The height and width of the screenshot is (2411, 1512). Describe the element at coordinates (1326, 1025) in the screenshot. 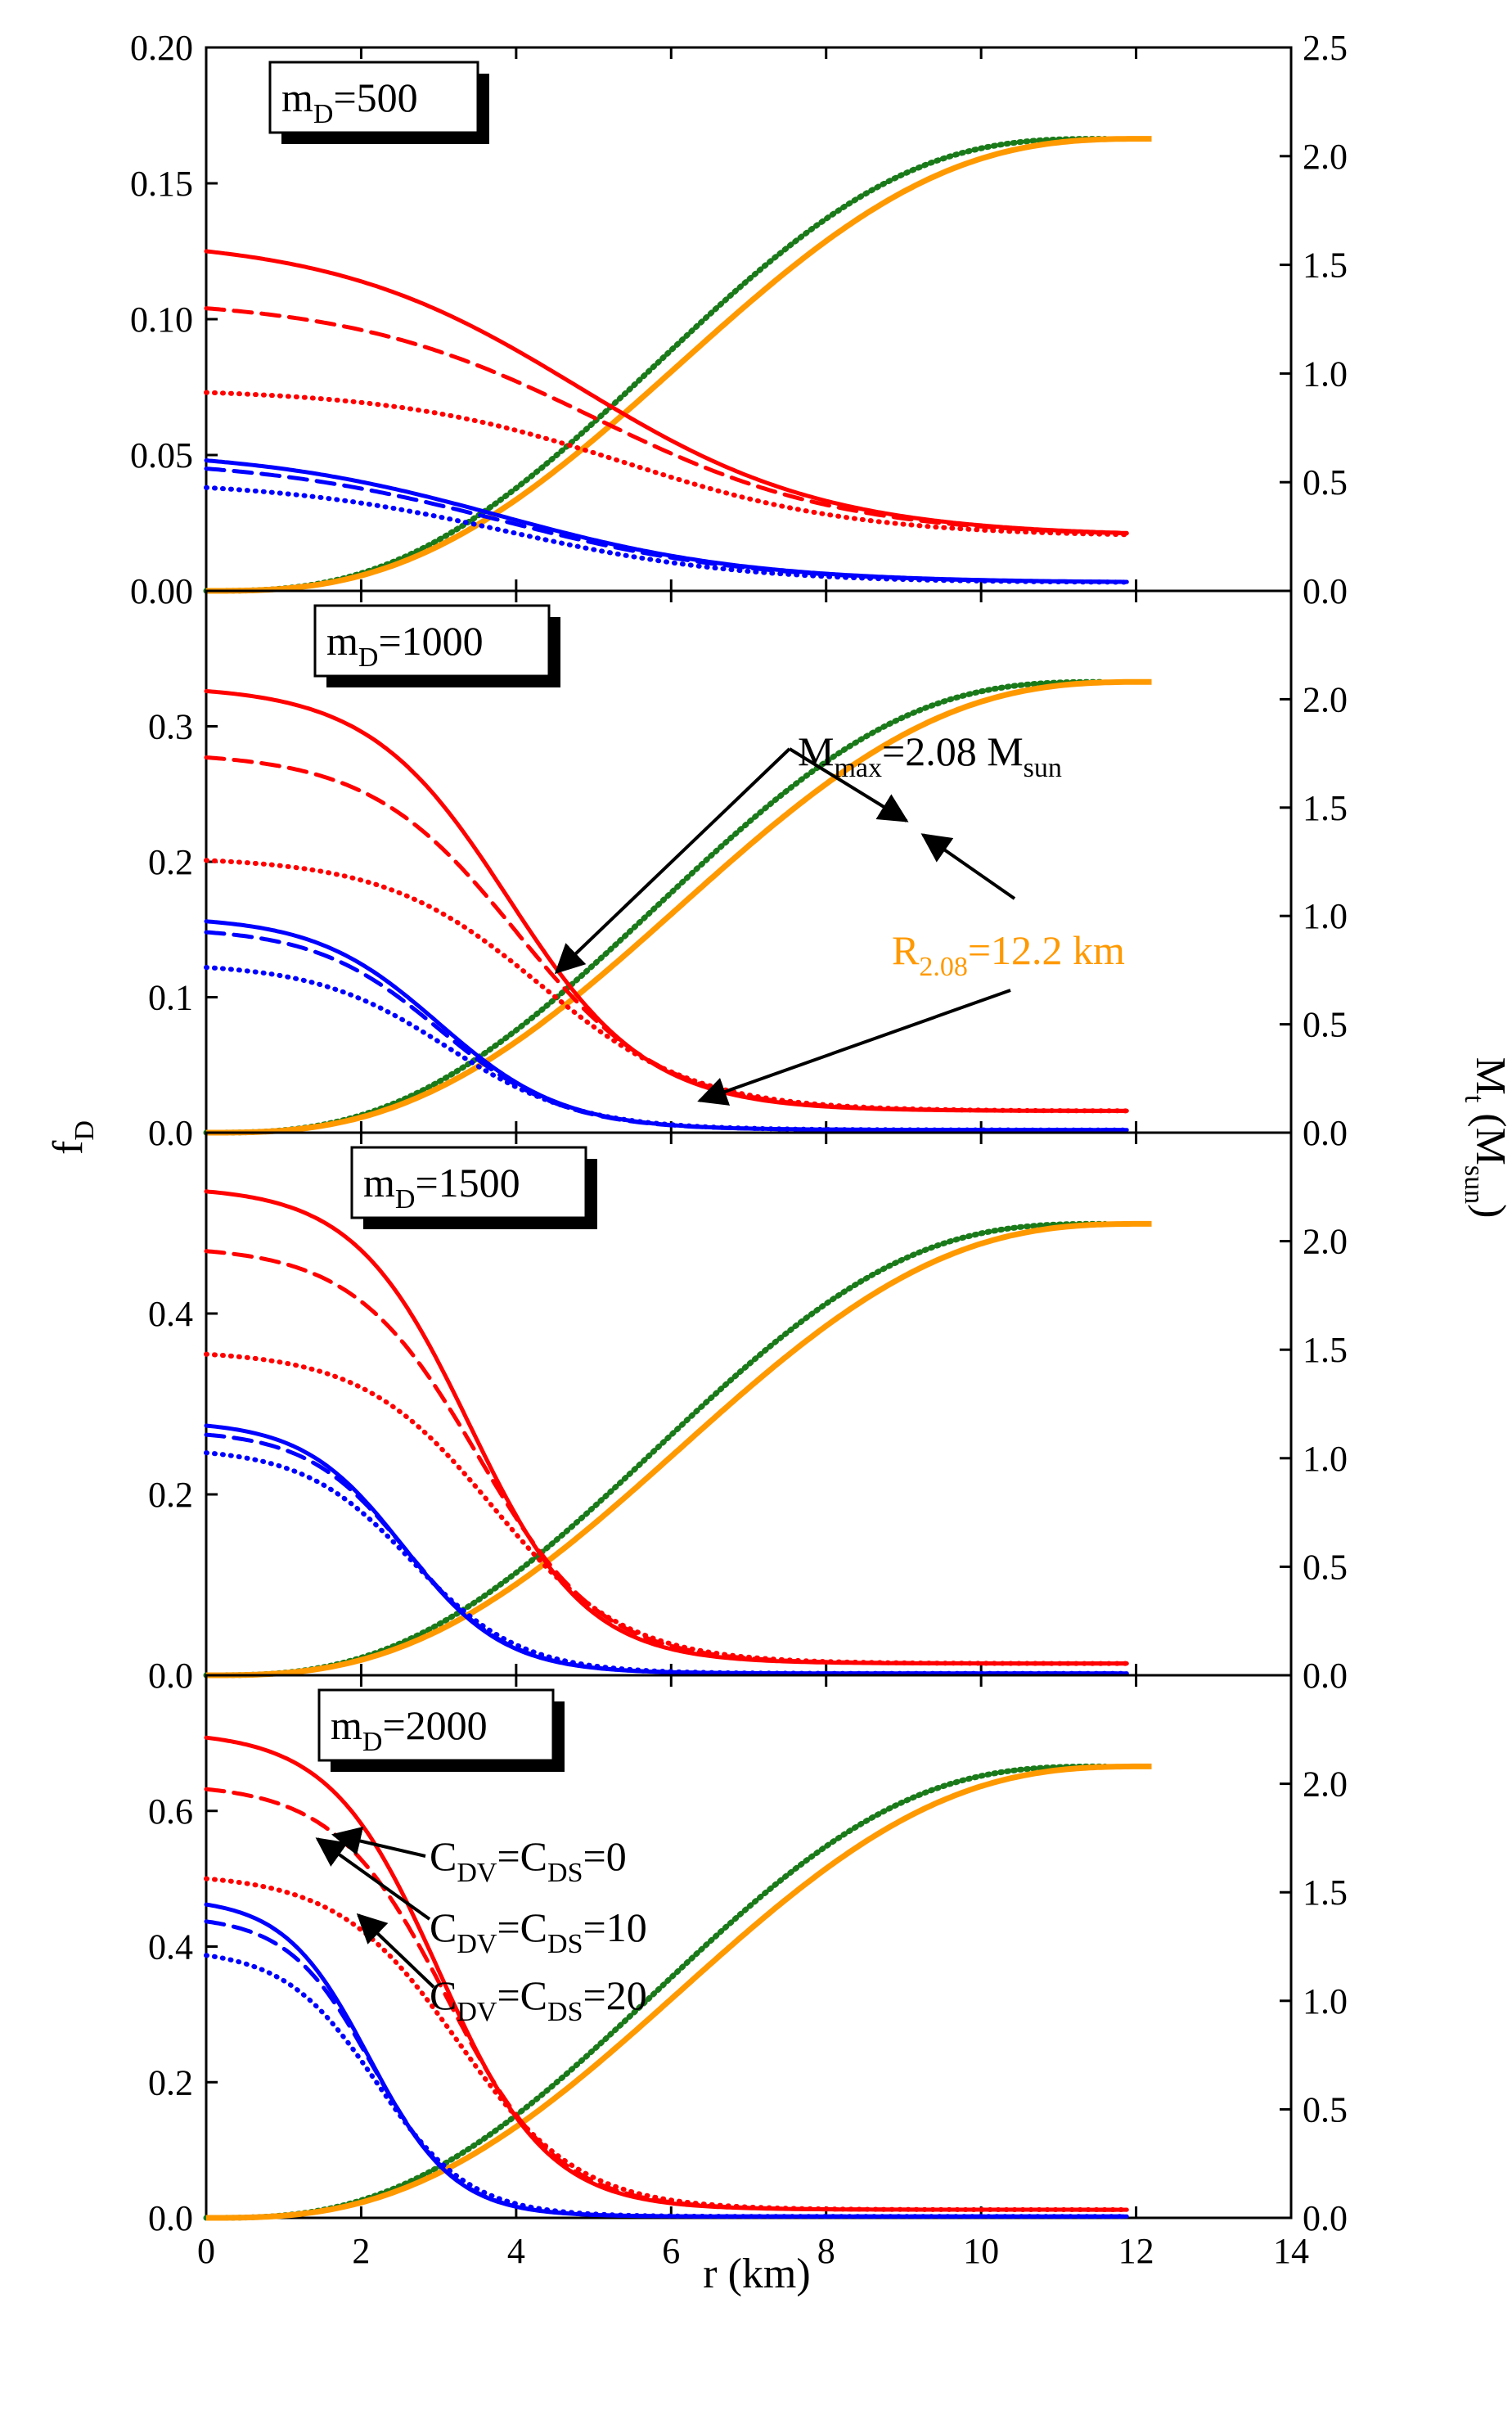

I see `y-right-tick-label-1-1: 0.5` at that location.